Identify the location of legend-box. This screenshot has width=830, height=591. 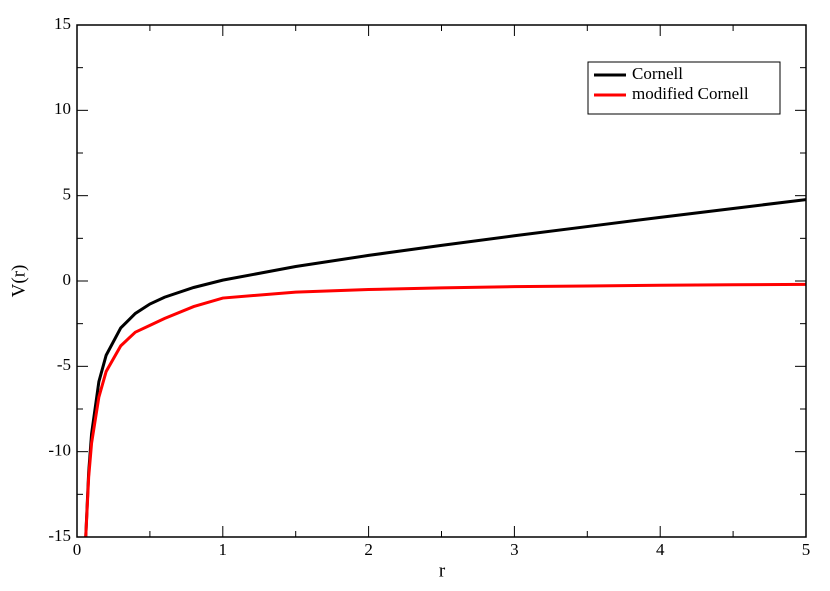
(684, 88).